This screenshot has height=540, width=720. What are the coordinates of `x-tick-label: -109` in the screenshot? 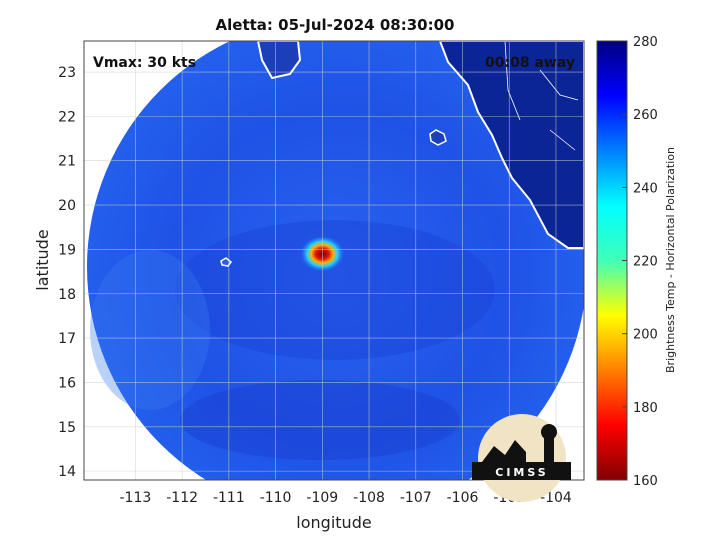 It's located at (322, 498).